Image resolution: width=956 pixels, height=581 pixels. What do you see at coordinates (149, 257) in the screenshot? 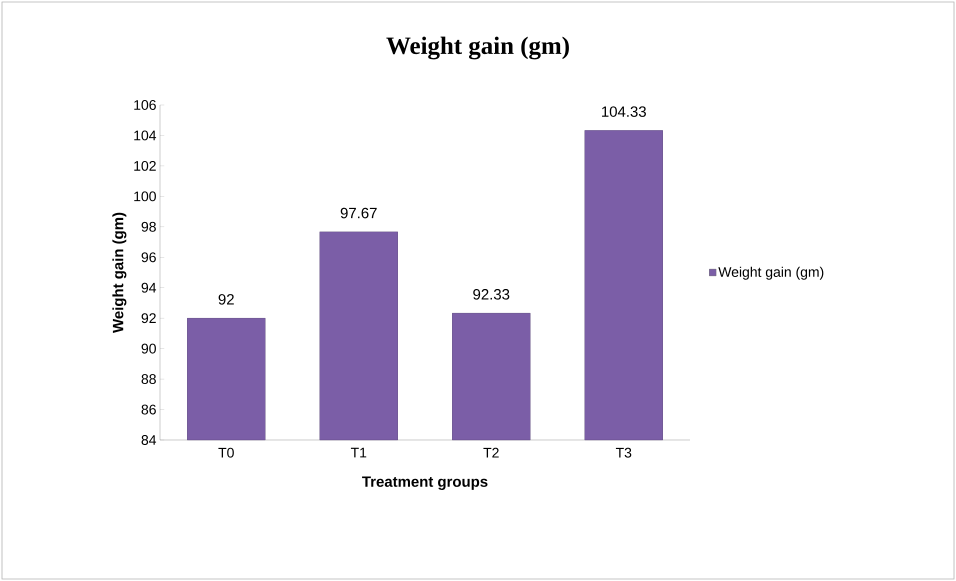
I see `y-tick-label: 96` at bounding box center [149, 257].